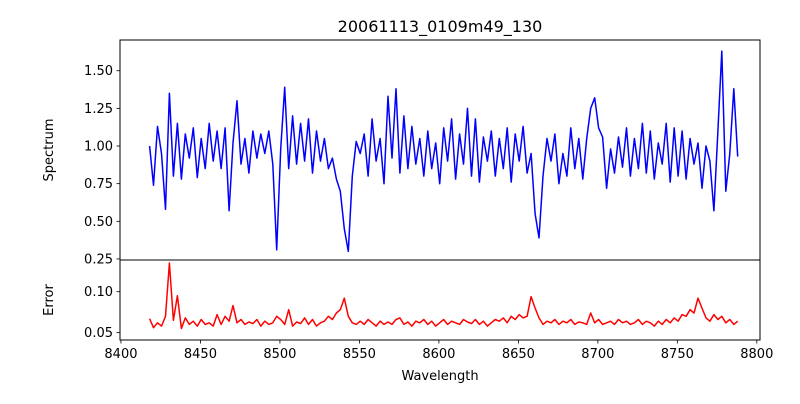 The height and width of the screenshot is (404, 800). I want to click on x-axis-label: Wavelength, so click(439, 376).